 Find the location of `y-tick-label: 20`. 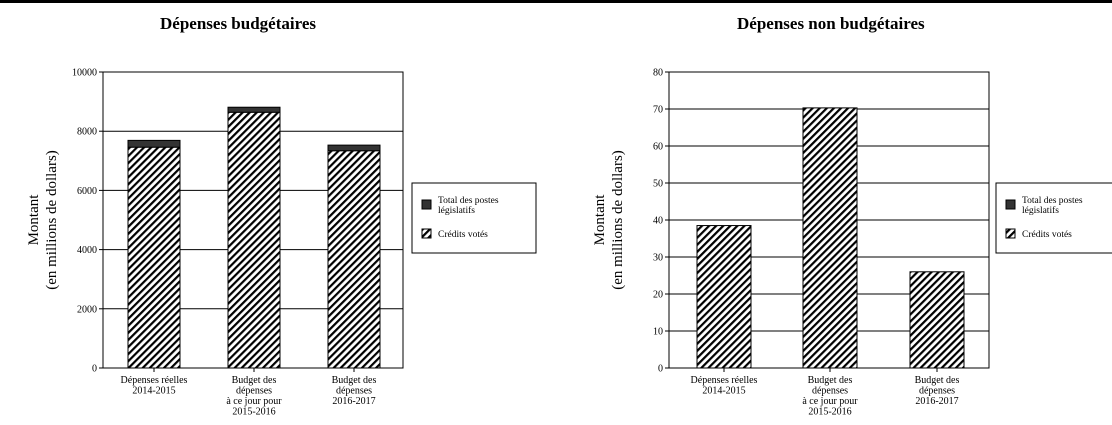

y-tick-label: 20 is located at coordinates (658, 295).